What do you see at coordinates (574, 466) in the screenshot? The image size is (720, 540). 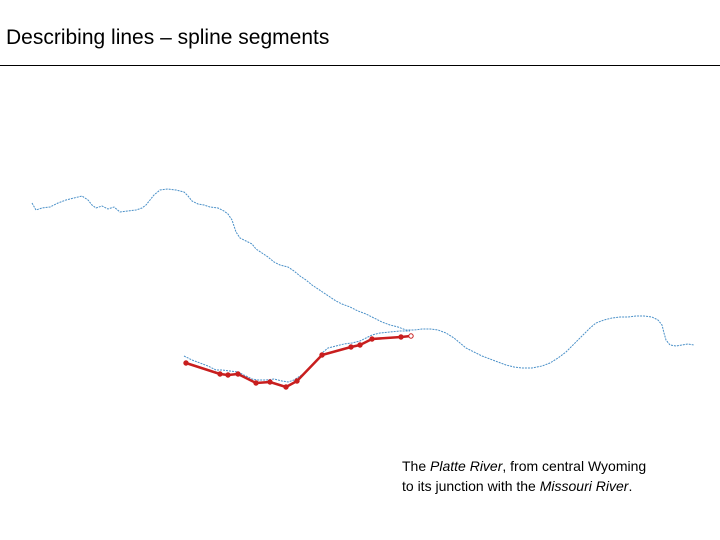 I see `caption-text-1b: , from central Wyoming` at bounding box center [574, 466].